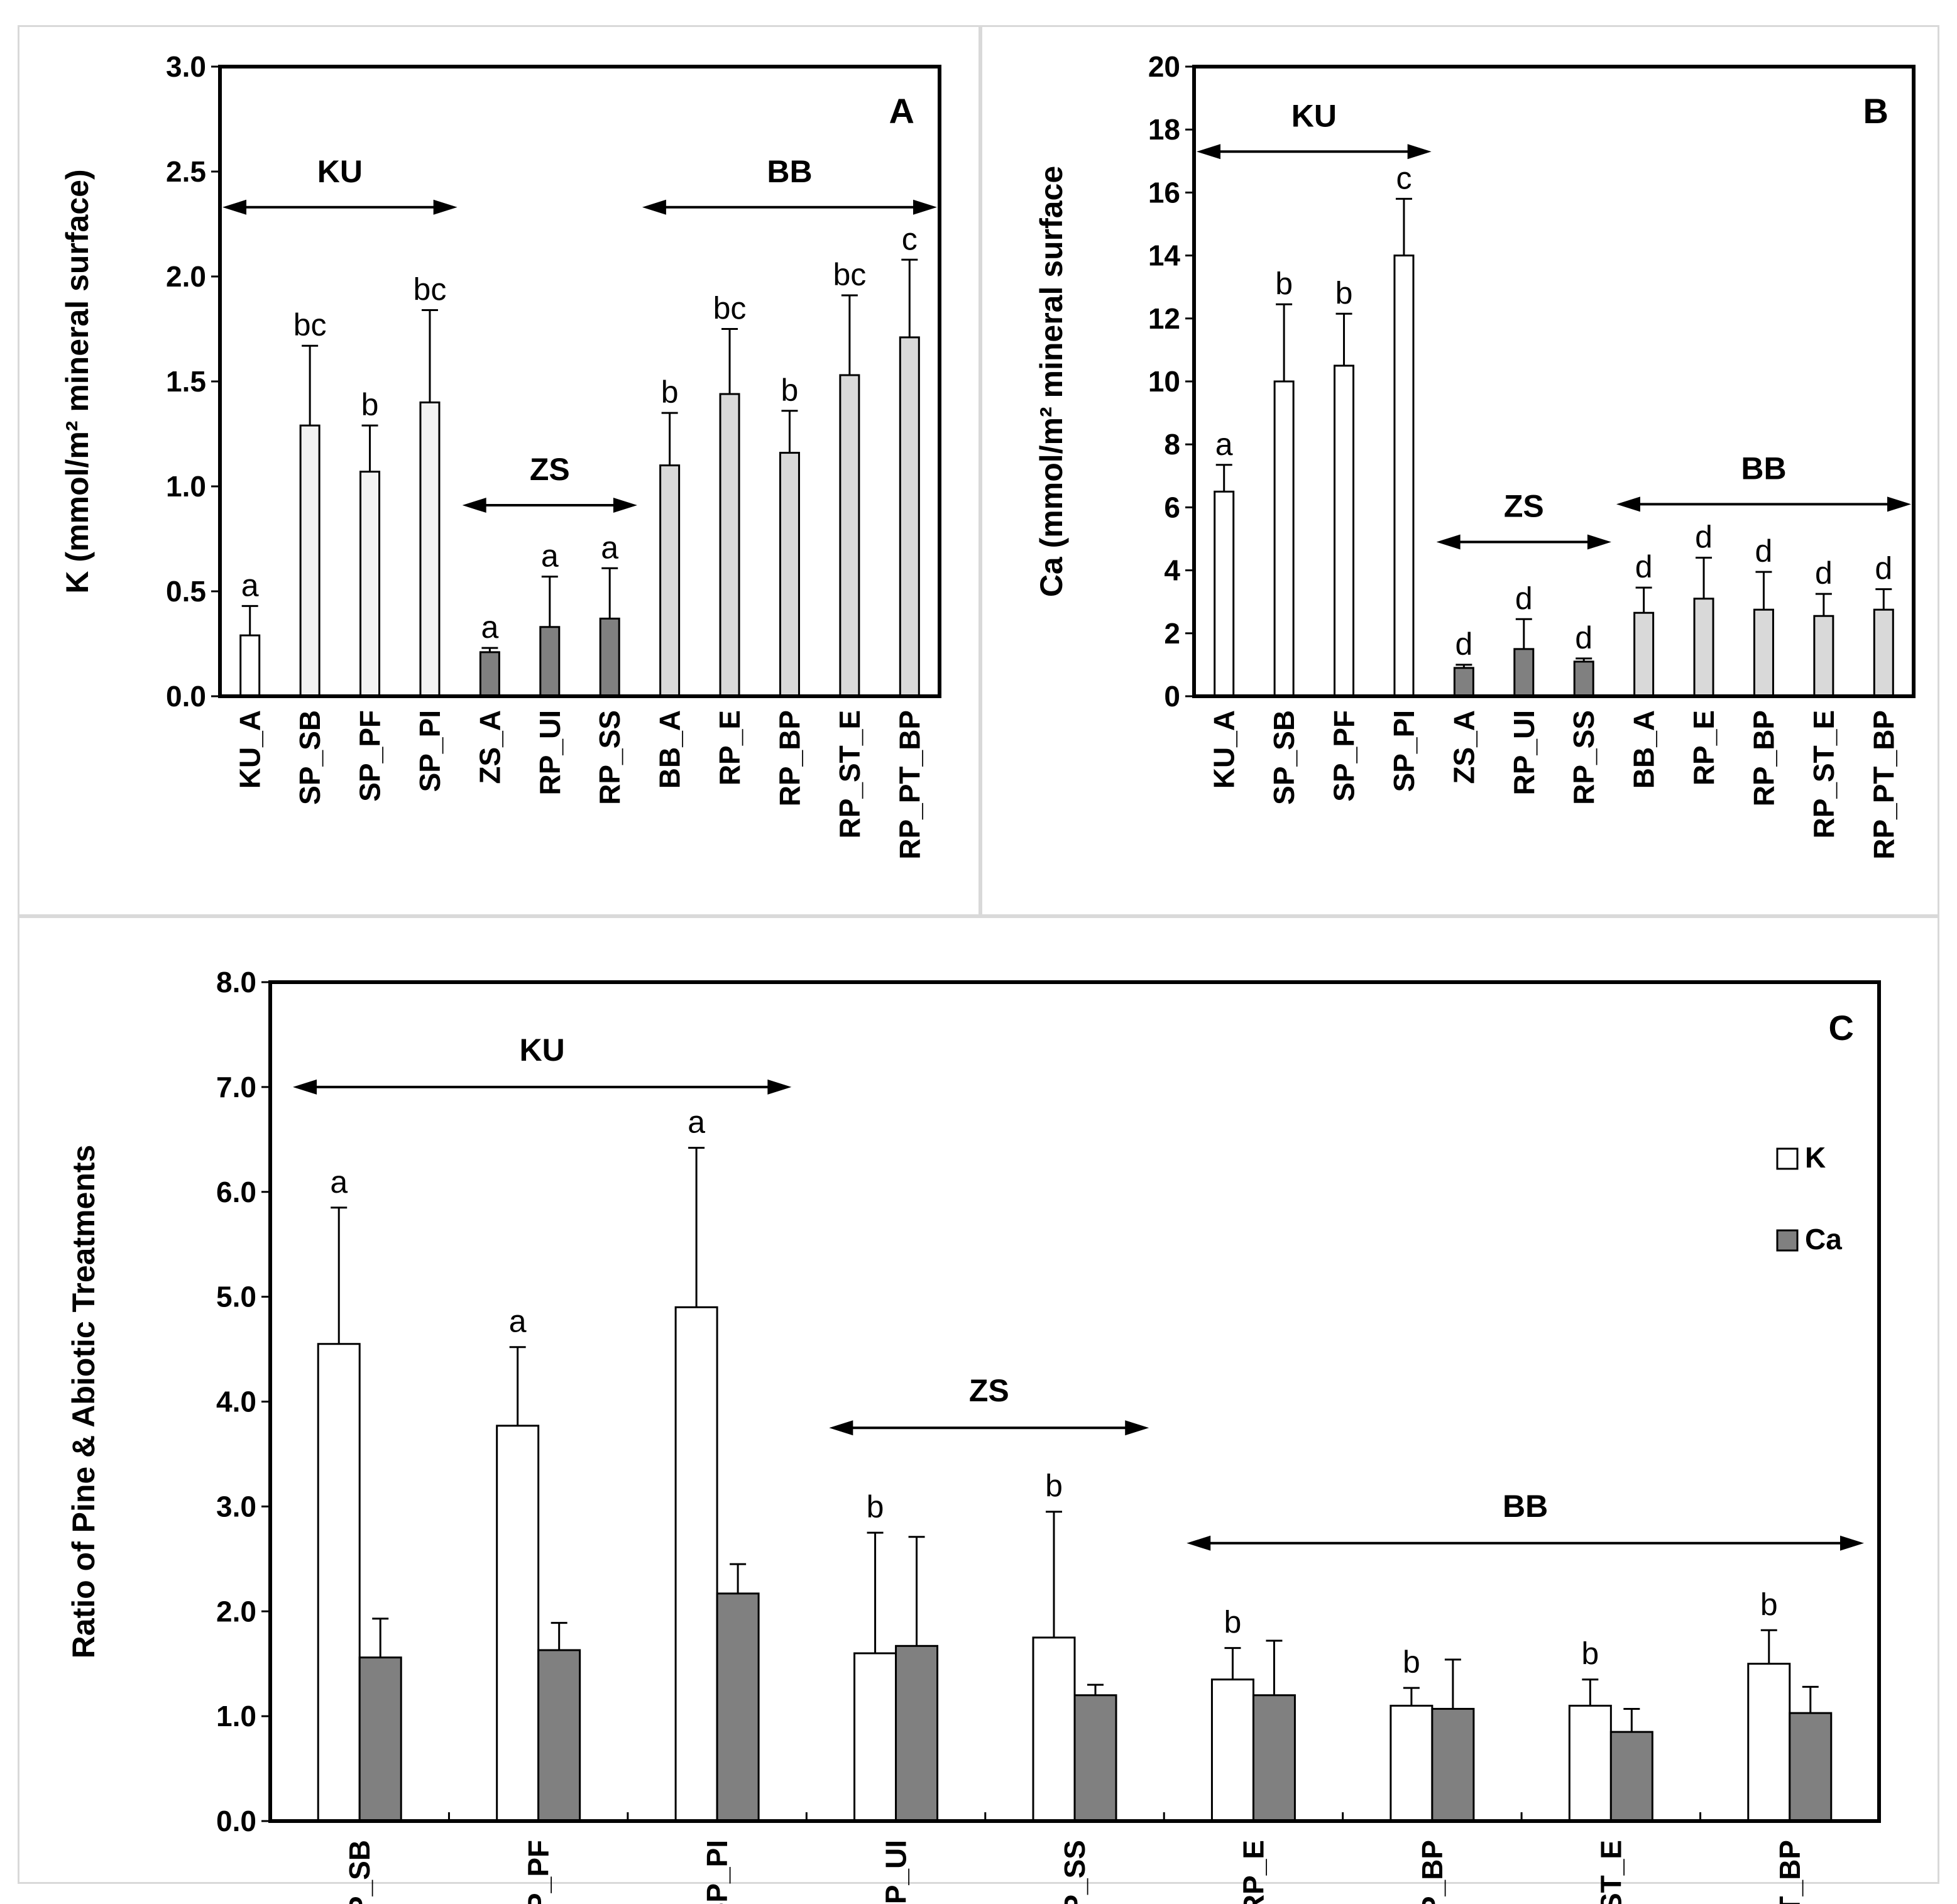  Describe the element at coordinates (1253, 1872) in the screenshot. I see `x-category-label: RP_E` at that location.